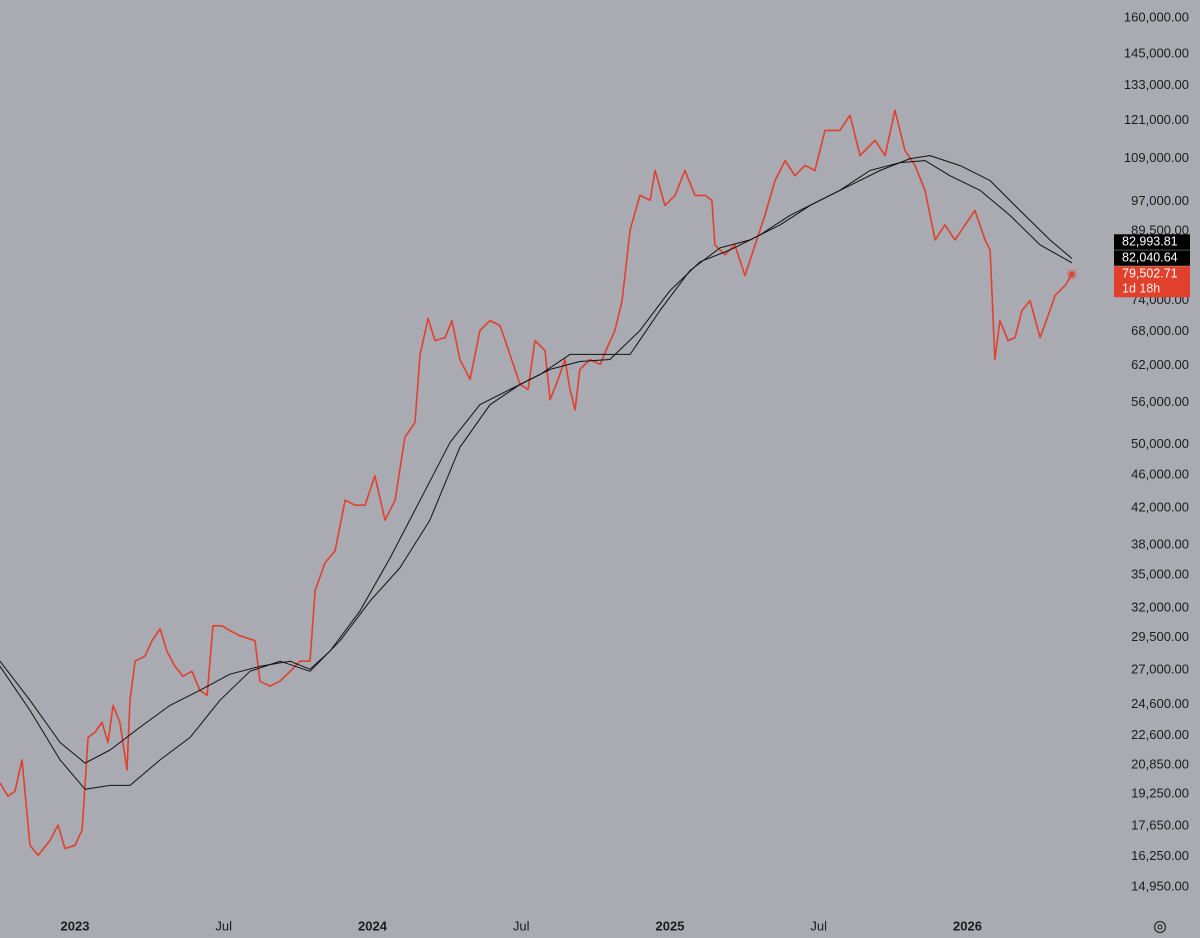 This screenshot has height=938, width=1200. I want to click on y-tick-label: 97,000.00, so click(1160, 200).